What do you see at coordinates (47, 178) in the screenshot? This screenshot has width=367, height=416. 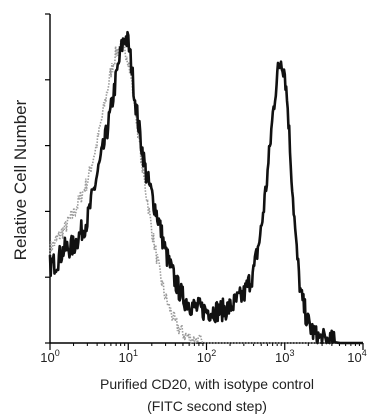 I see `y-axis-ticks` at bounding box center [47, 178].